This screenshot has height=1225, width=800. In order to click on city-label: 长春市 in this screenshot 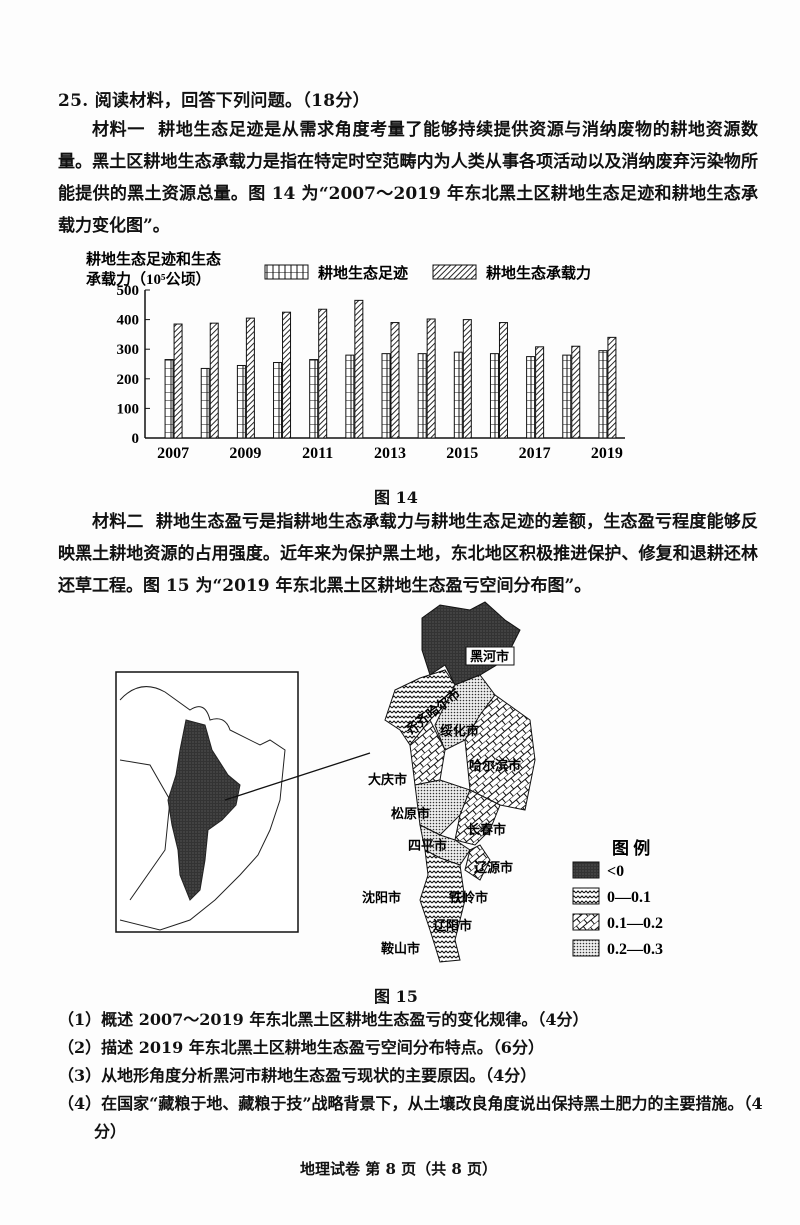, I will do `click(486, 829)`.